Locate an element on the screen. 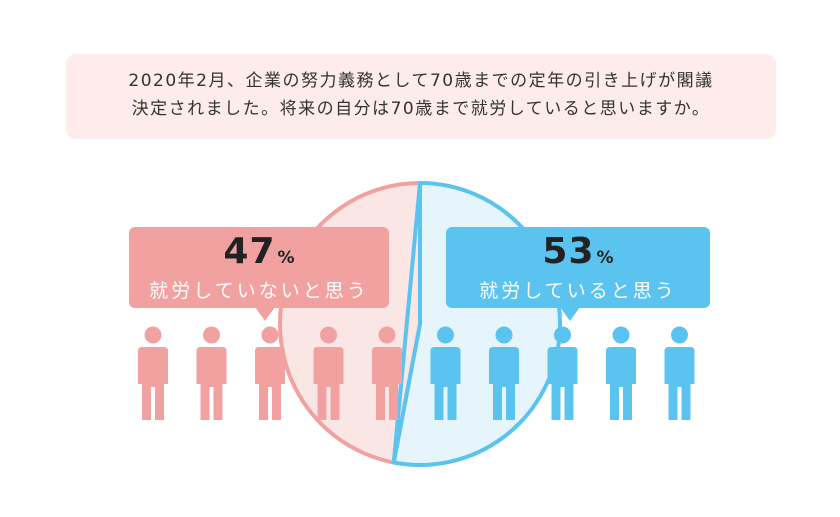  question-line-1: 2020年2月、企業の努力義務として70歳までの定年の引き上げが閣議 is located at coordinates (421, 81).